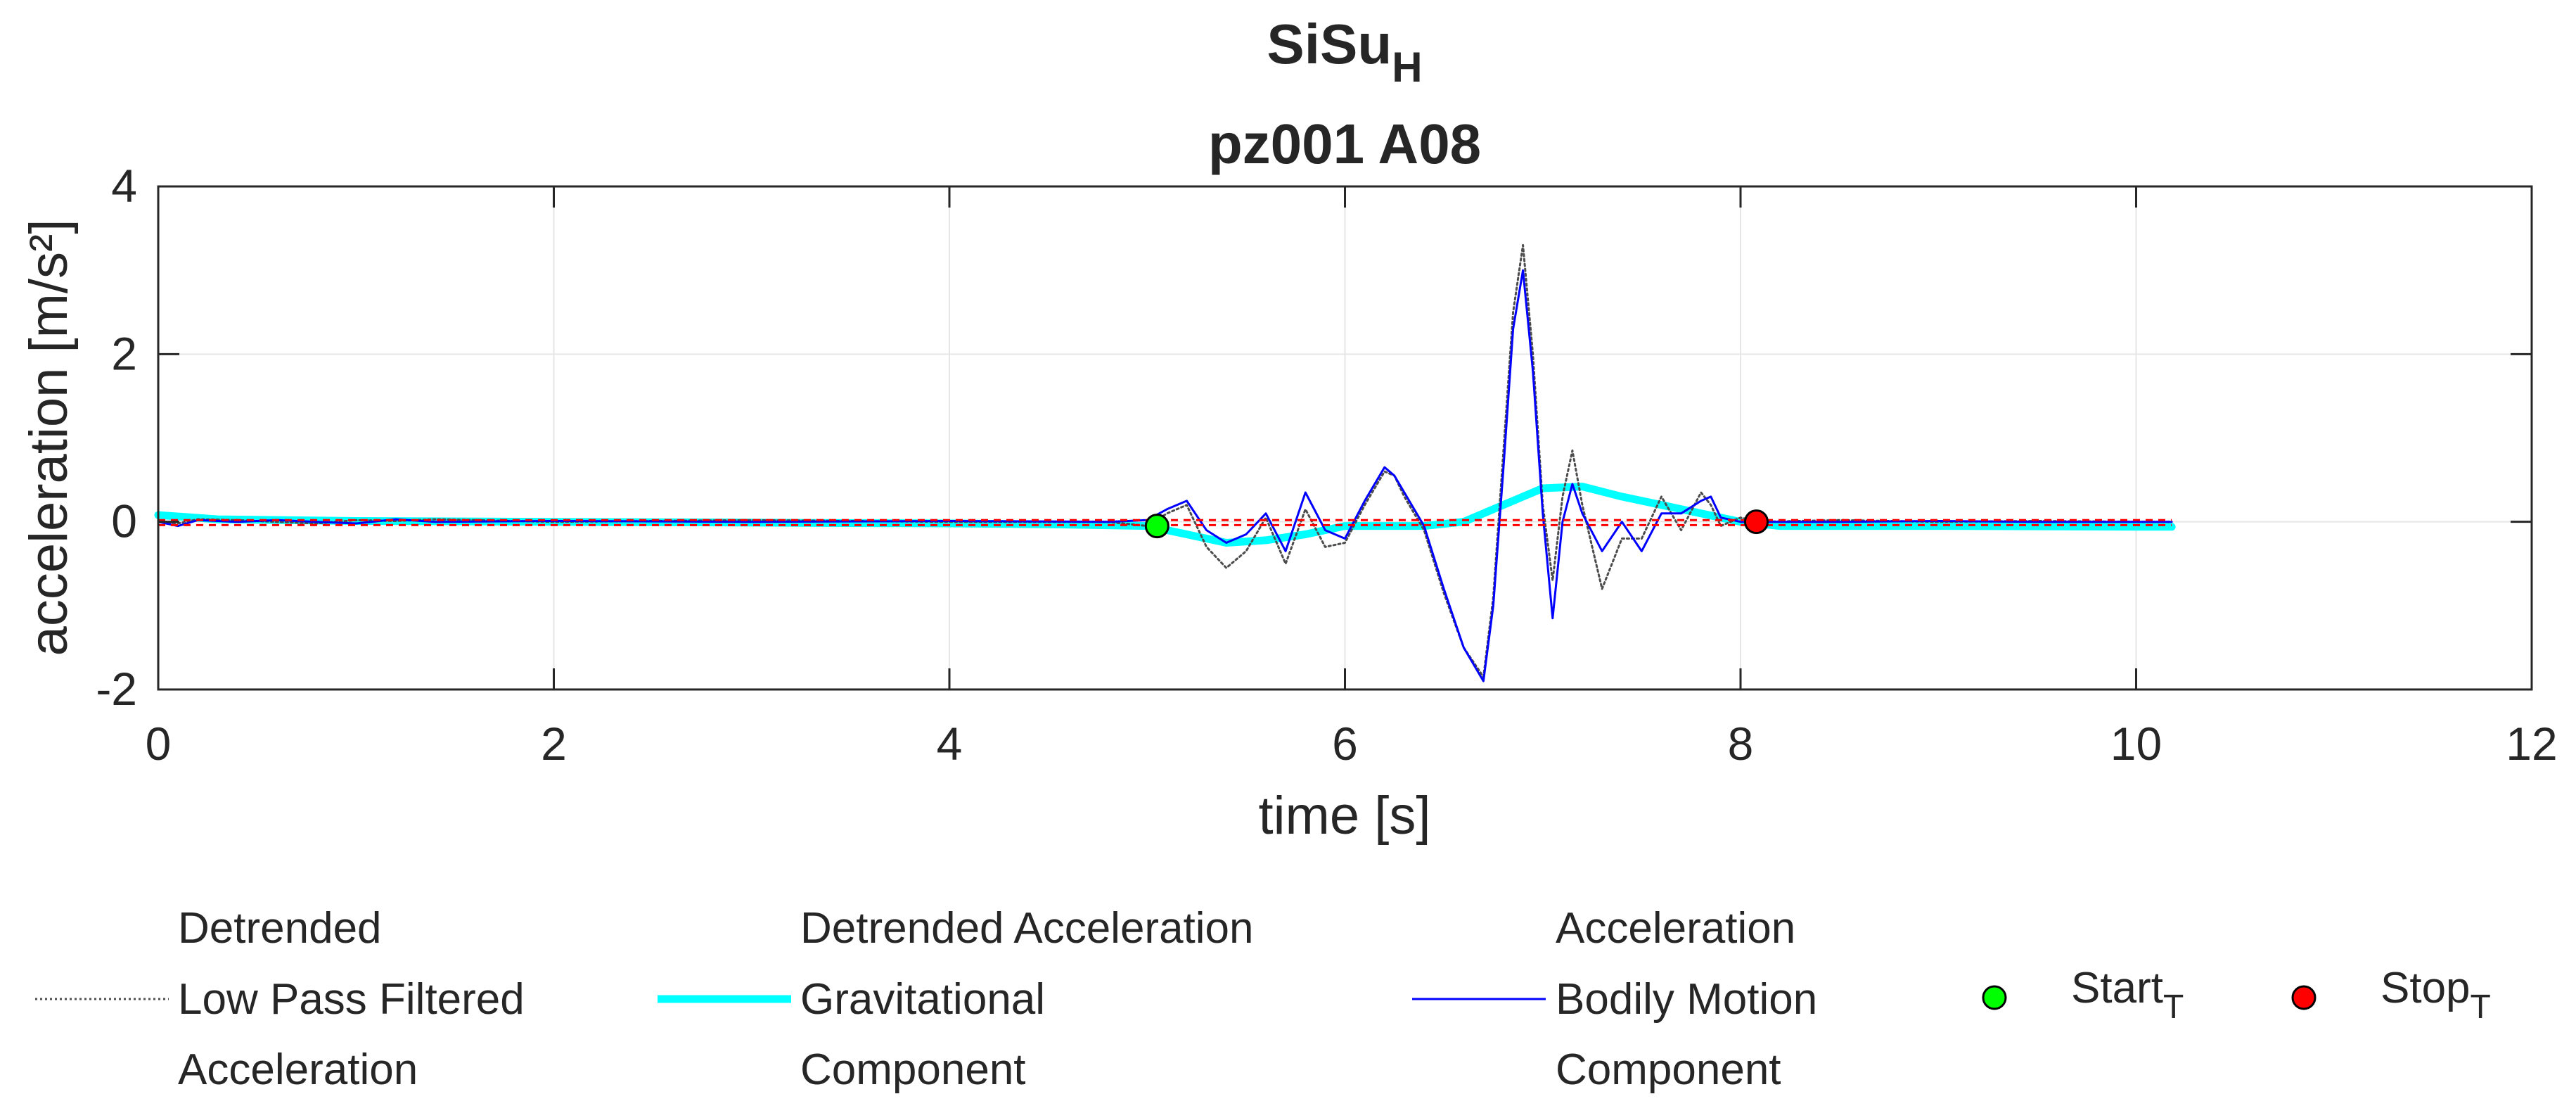 This screenshot has height=1113, width=2576. What do you see at coordinates (950, 744) in the screenshot?
I see `x-tick-label: 4` at bounding box center [950, 744].